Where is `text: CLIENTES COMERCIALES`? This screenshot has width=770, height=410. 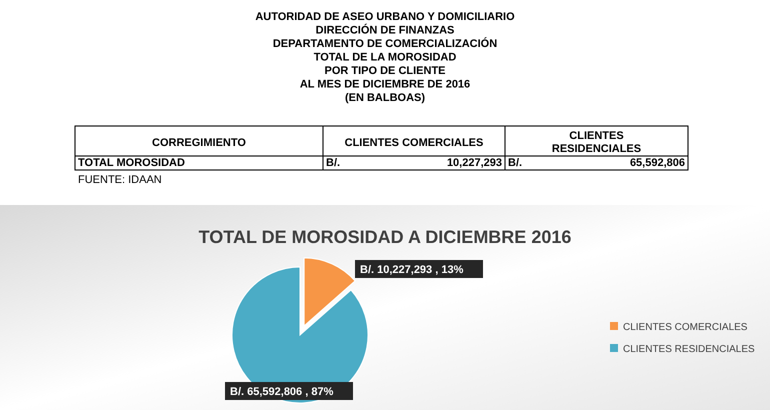 text: CLIENTES COMERCIALES is located at coordinates (414, 143).